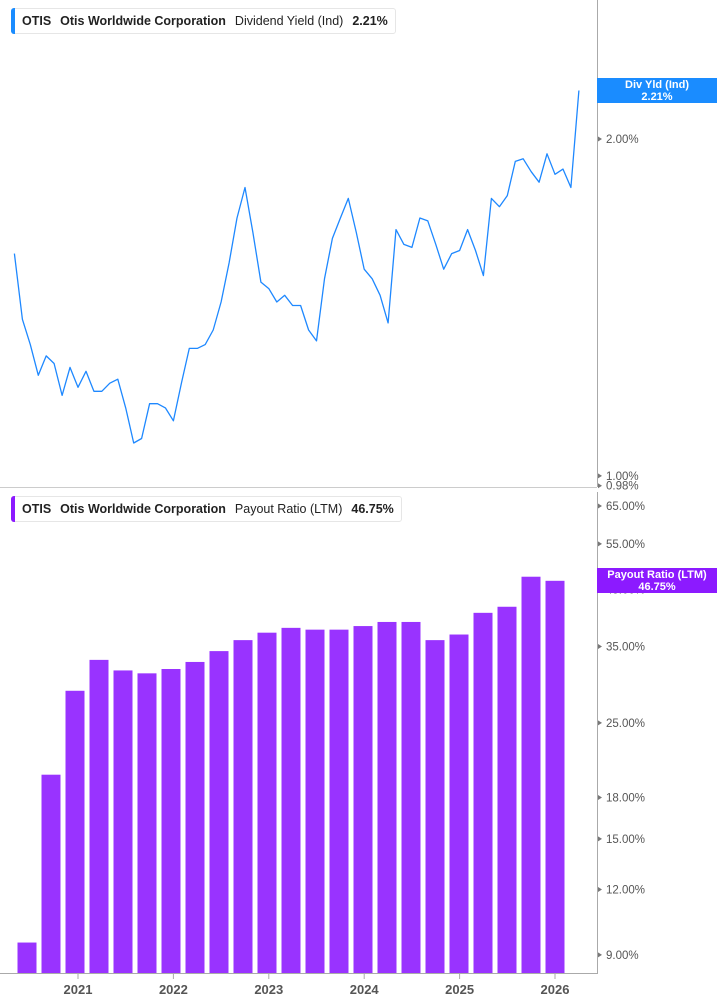 This screenshot has width=717, height=1005. I want to click on y-tick-label: 12.00%, so click(625, 891).